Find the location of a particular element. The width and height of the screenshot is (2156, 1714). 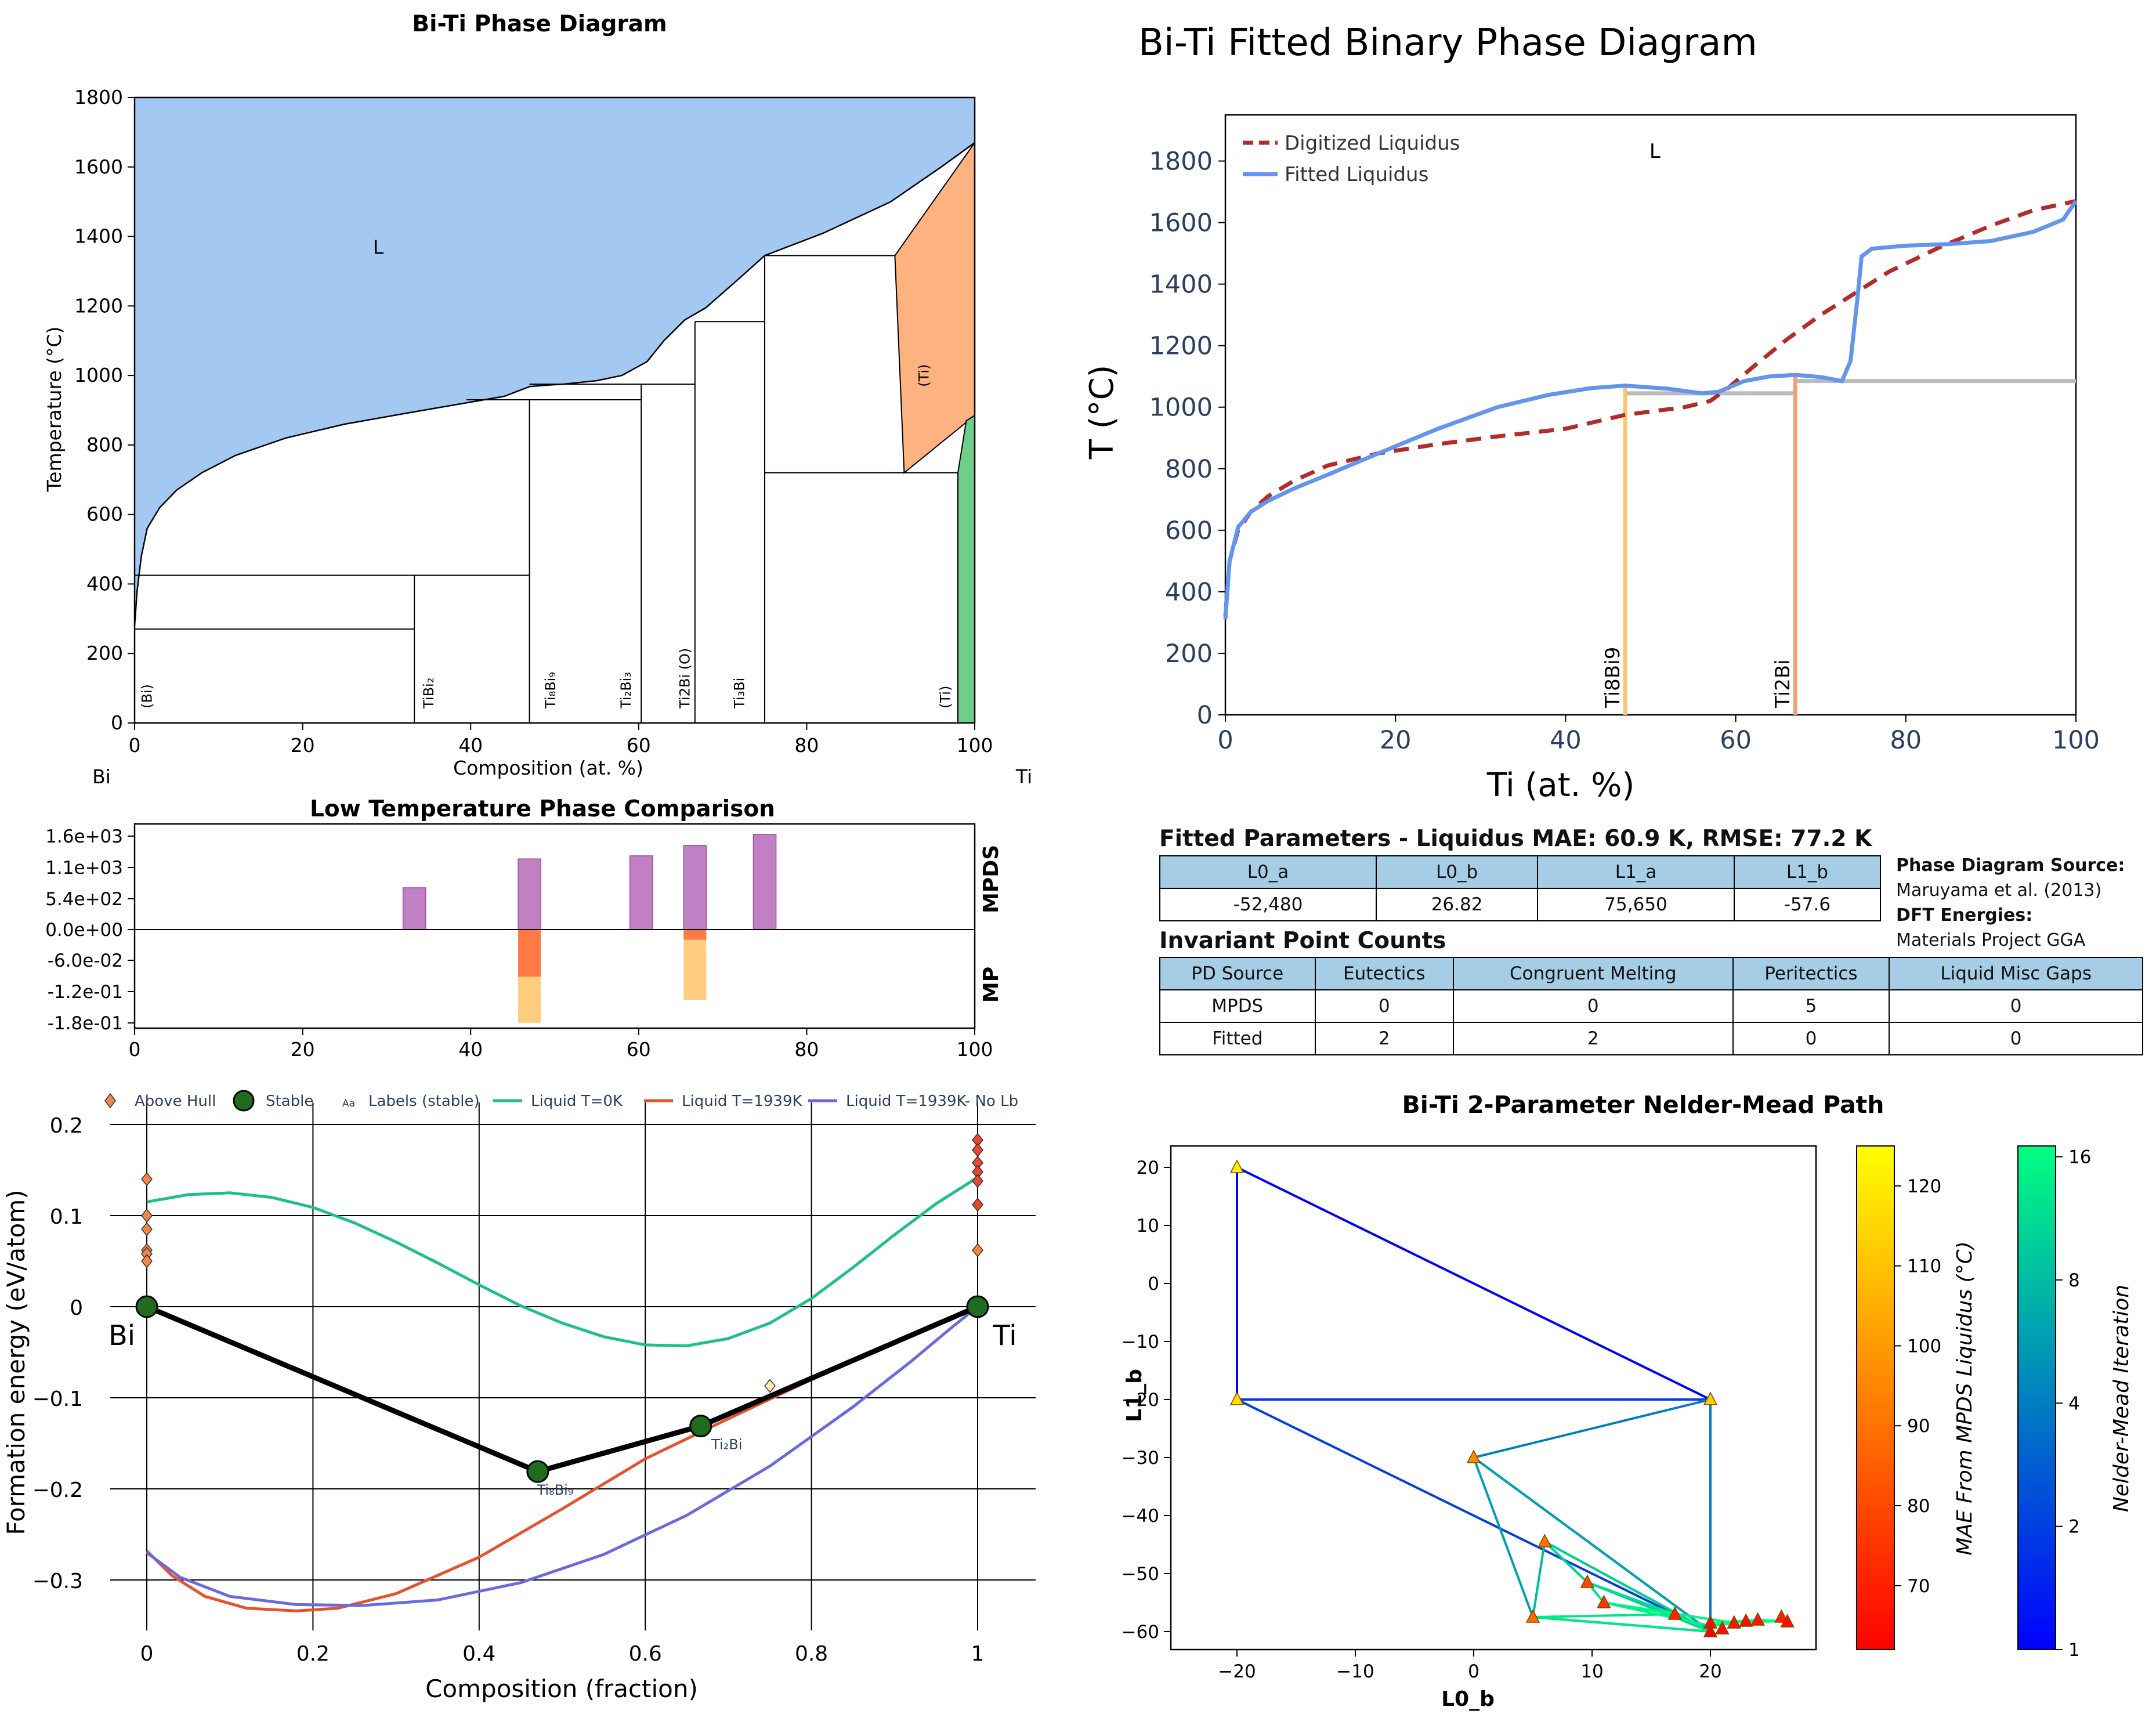

liquid-t0-curve is located at coordinates (562, 1262).